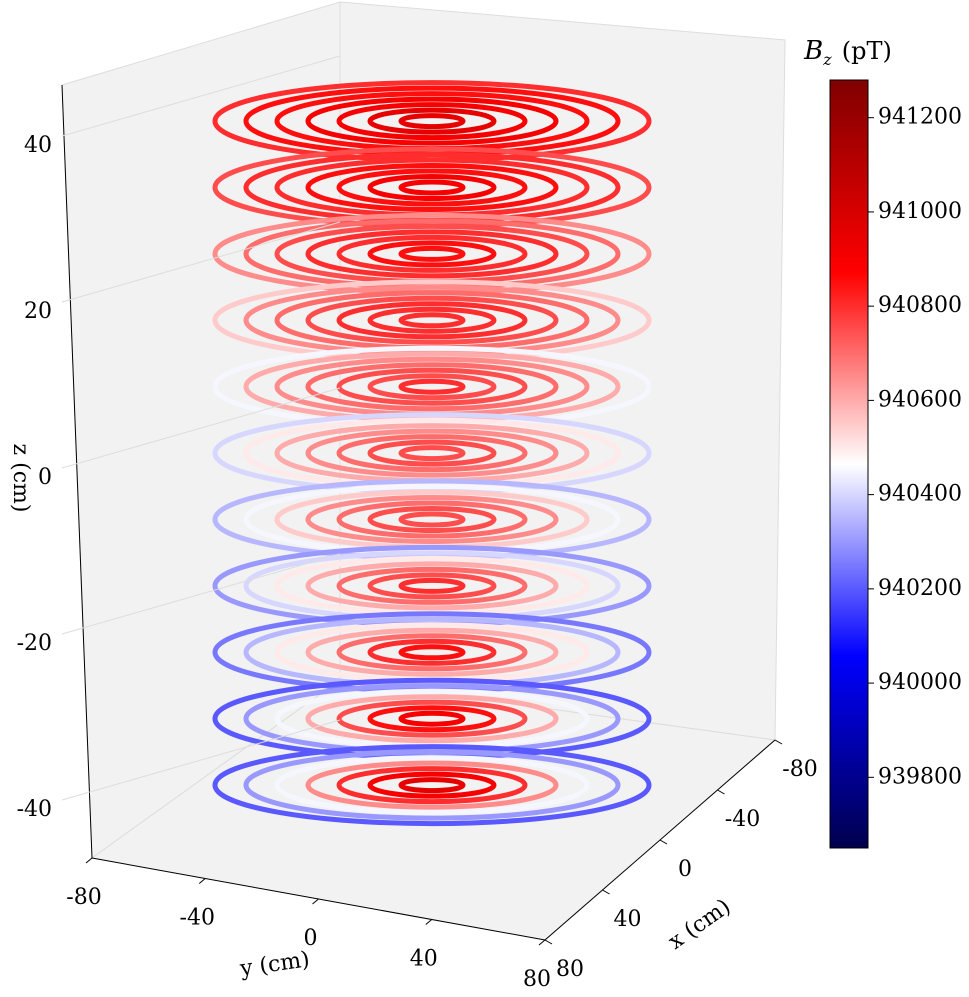  I want to click on colorbar-tick-label: 940800, so click(920, 305).